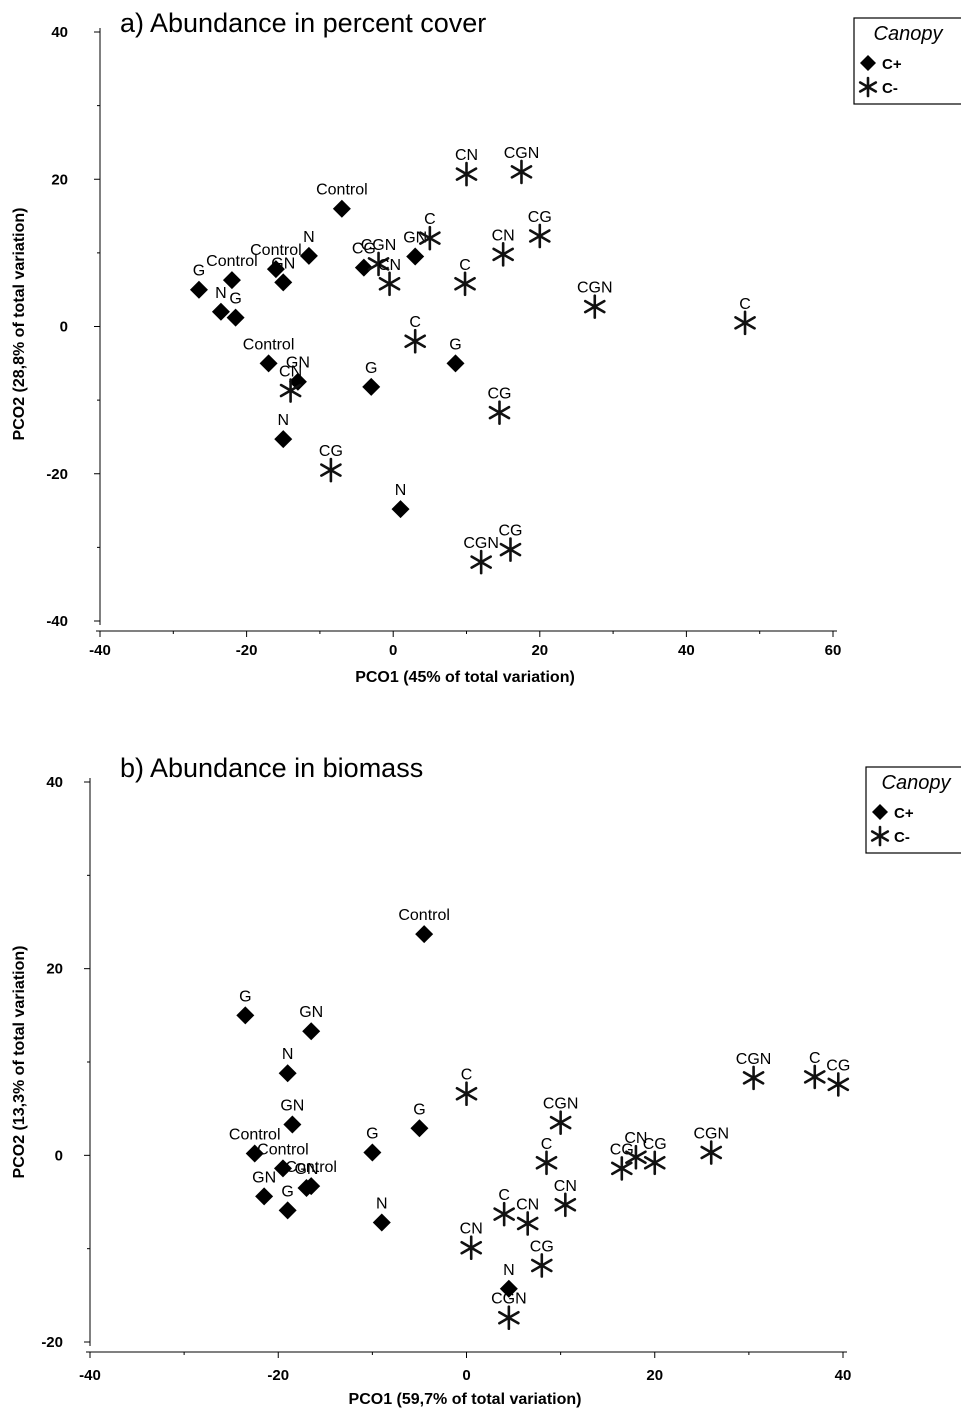 The image size is (961, 1412). I want to click on x-tick-label: -40, so click(90, 1375).